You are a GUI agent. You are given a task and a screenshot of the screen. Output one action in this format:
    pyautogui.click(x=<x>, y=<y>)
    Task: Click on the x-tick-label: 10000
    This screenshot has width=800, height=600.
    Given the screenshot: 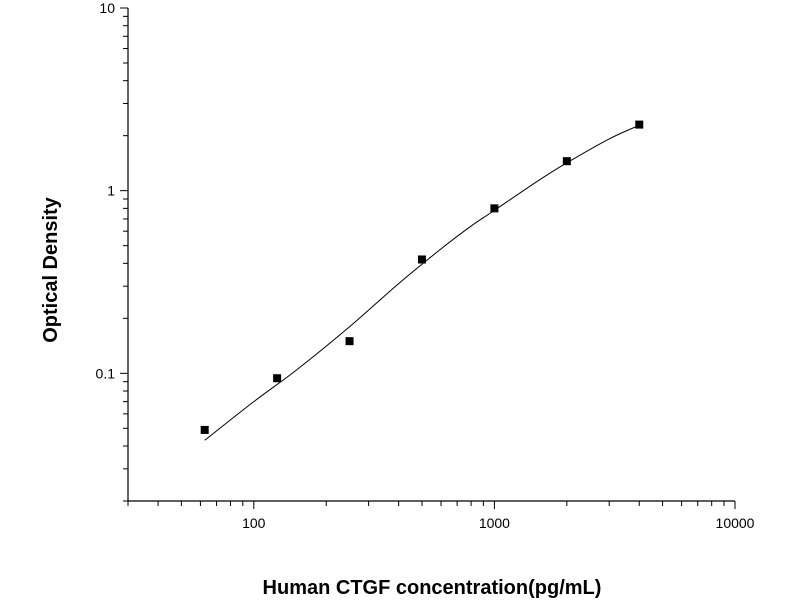 What is the action you would take?
    pyautogui.click(x=735, y=523)
    